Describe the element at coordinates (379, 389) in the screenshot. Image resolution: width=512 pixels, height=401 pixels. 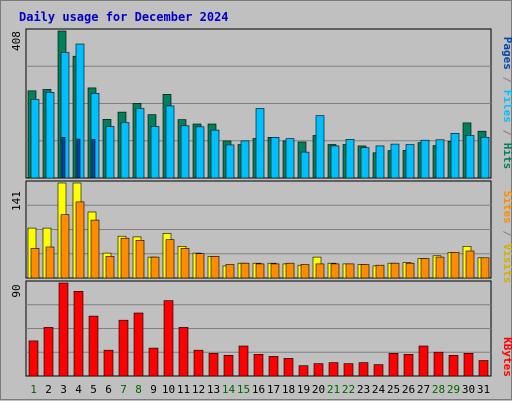
I see `day-label-24: 24` at that location.